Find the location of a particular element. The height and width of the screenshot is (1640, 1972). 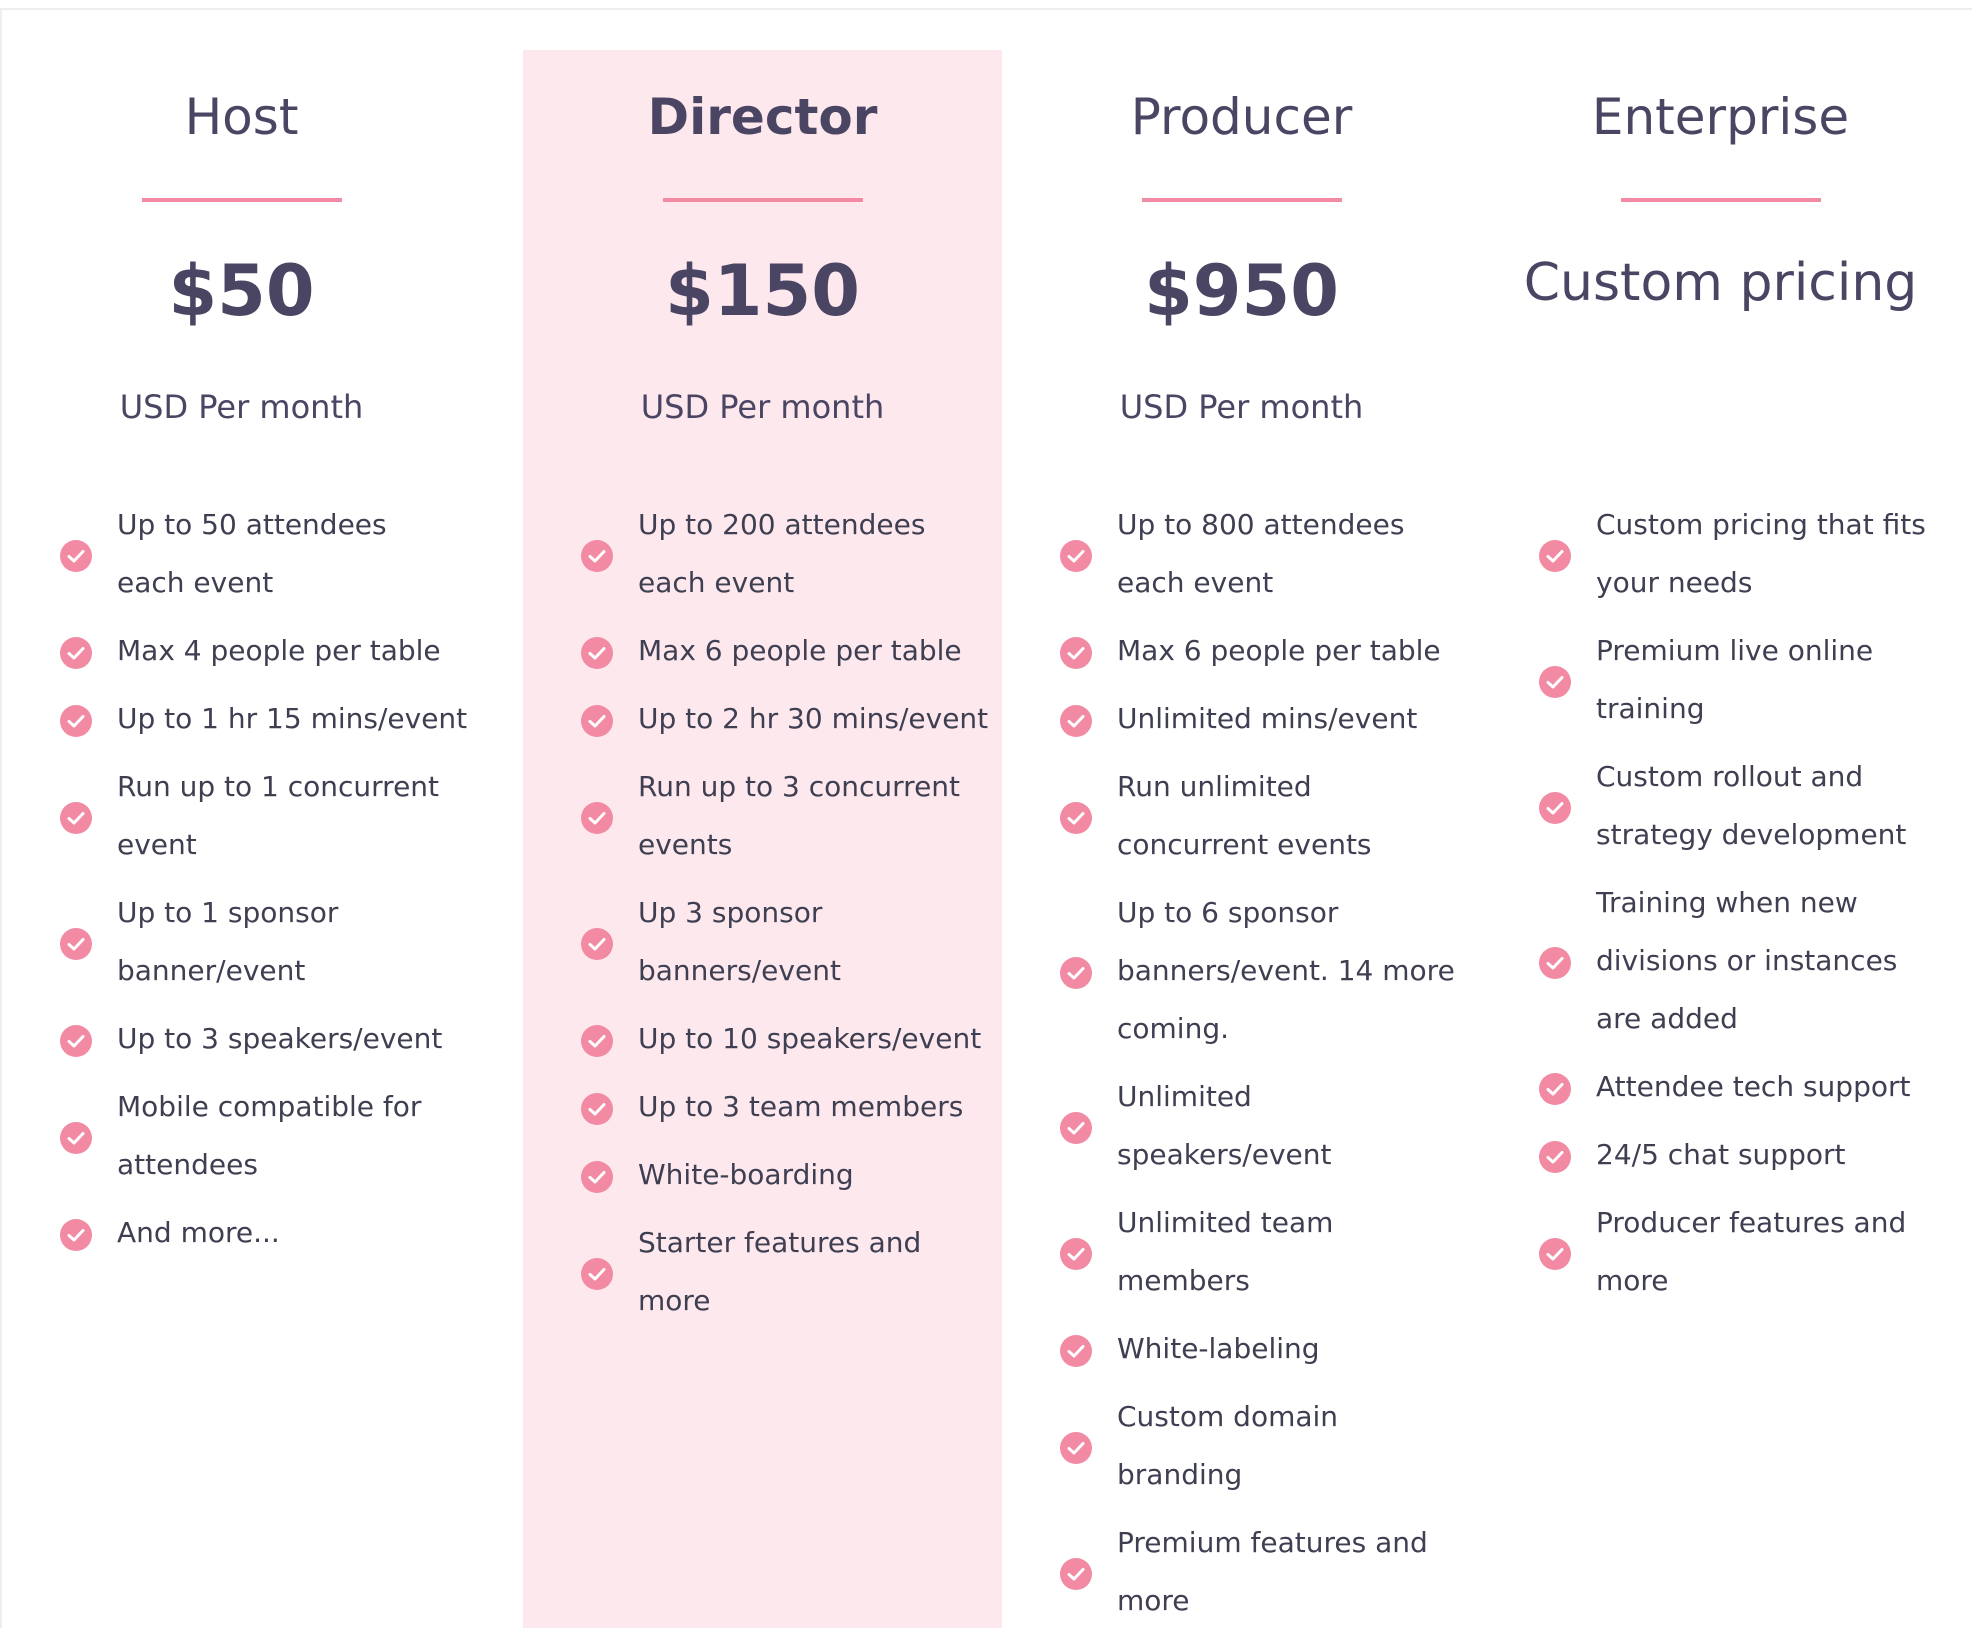

feature-text: White-labeling is located at coordinates (1218, 1348).